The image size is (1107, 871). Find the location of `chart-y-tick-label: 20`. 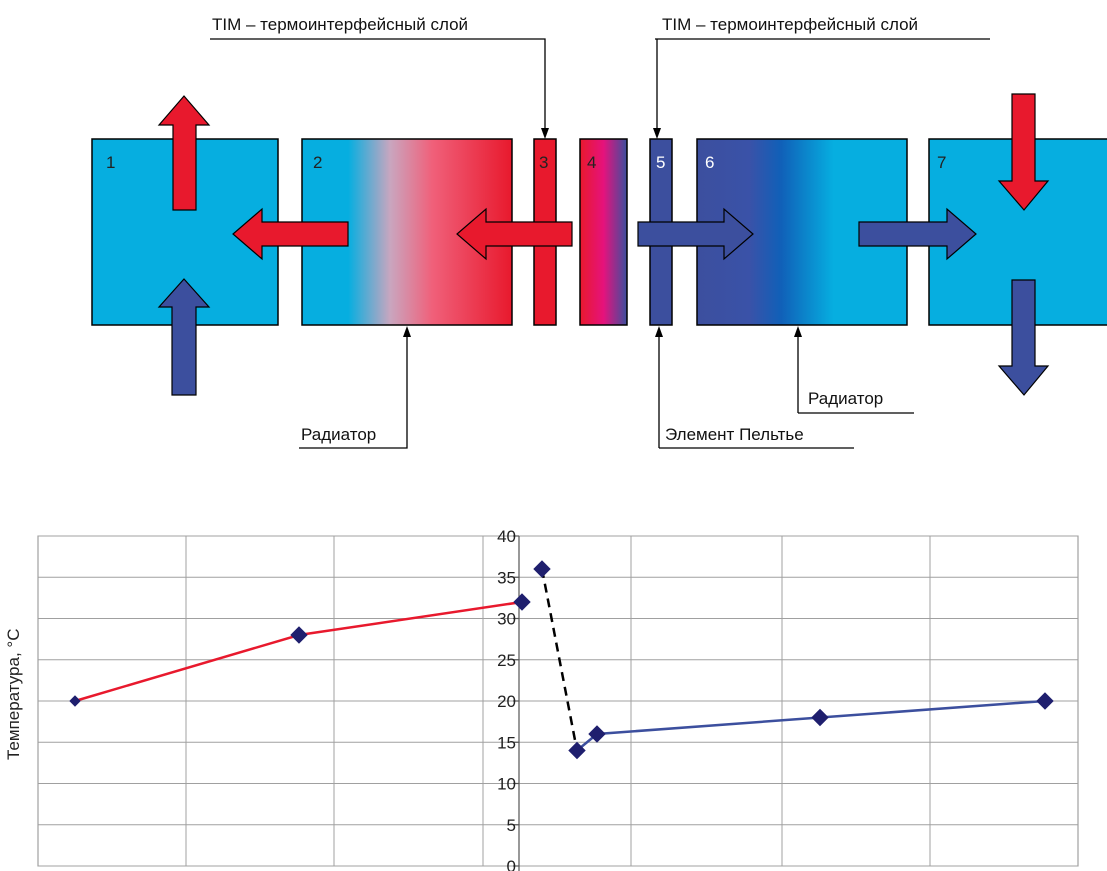

chart-y-tick-label: 20 is located at coordinates (506, 701).